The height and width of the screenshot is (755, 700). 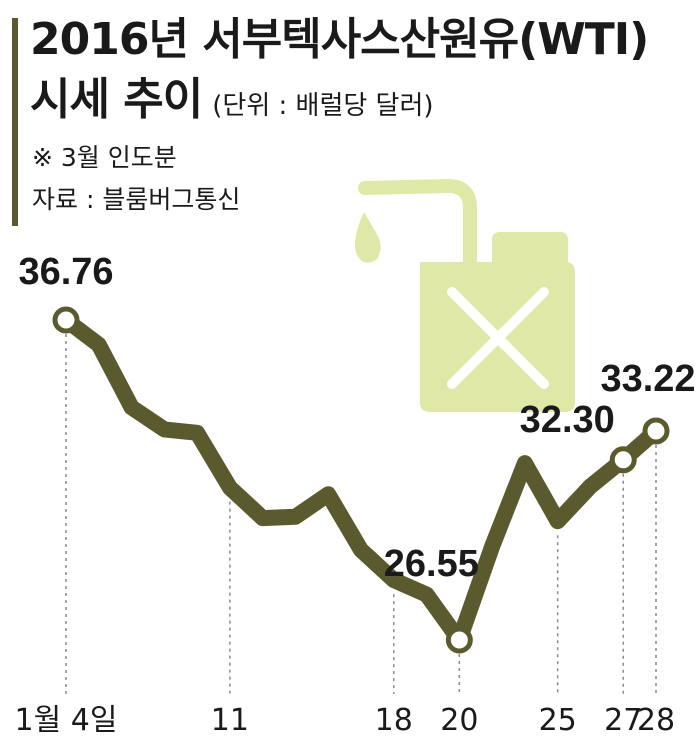 I want to click on x-tick-label: 18, so click(x=394, y=720).